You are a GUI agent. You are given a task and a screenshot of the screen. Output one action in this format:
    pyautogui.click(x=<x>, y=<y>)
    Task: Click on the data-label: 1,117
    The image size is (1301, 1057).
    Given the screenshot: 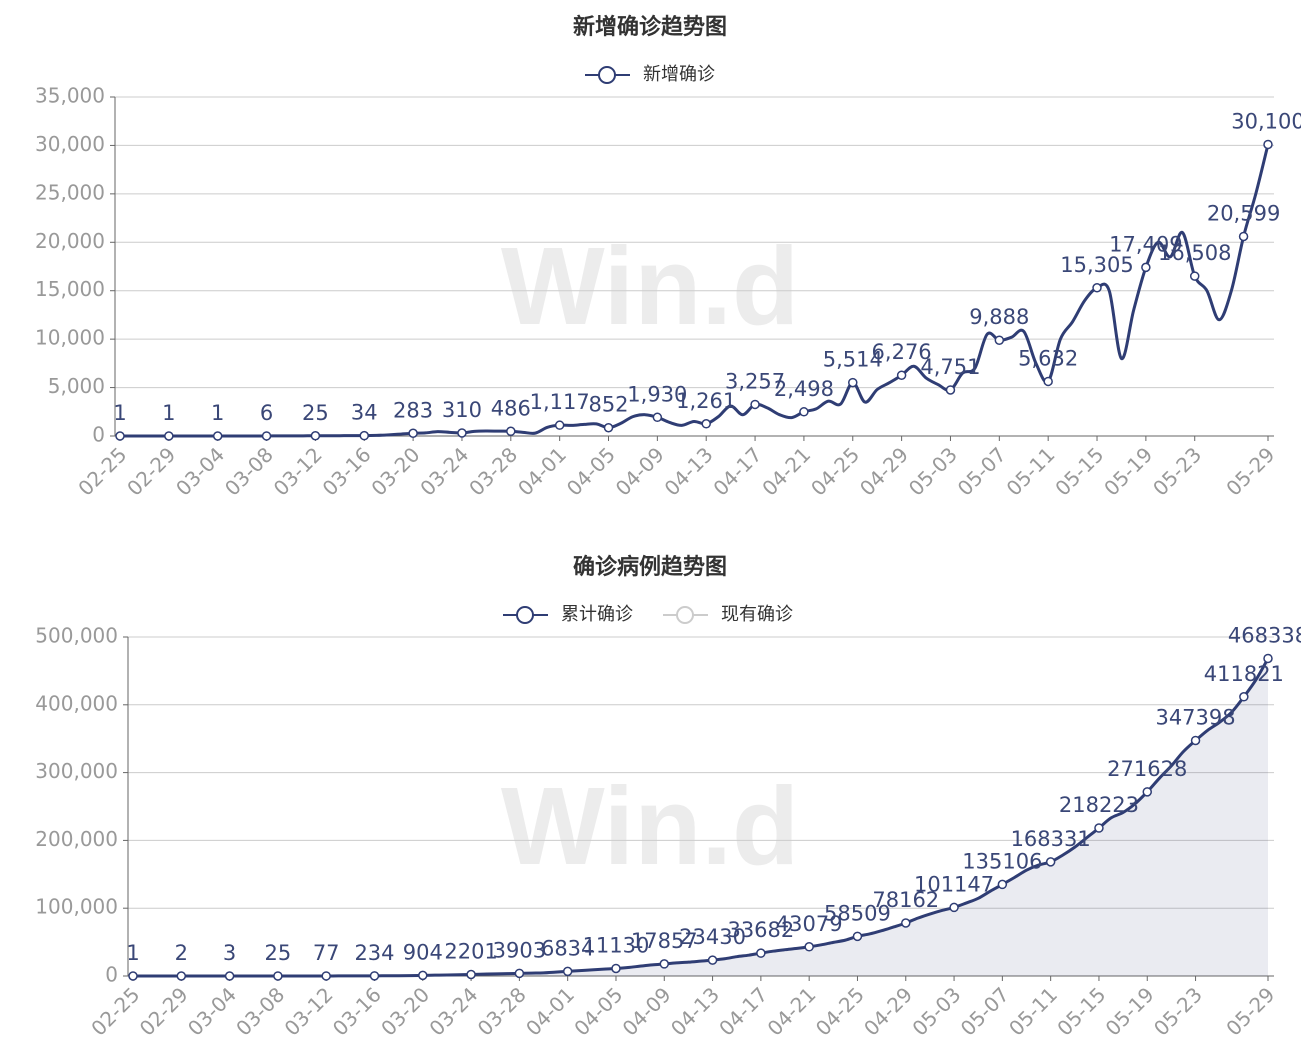 What is the action you would take?
    pyautogui.click(x=560, y=402)
    